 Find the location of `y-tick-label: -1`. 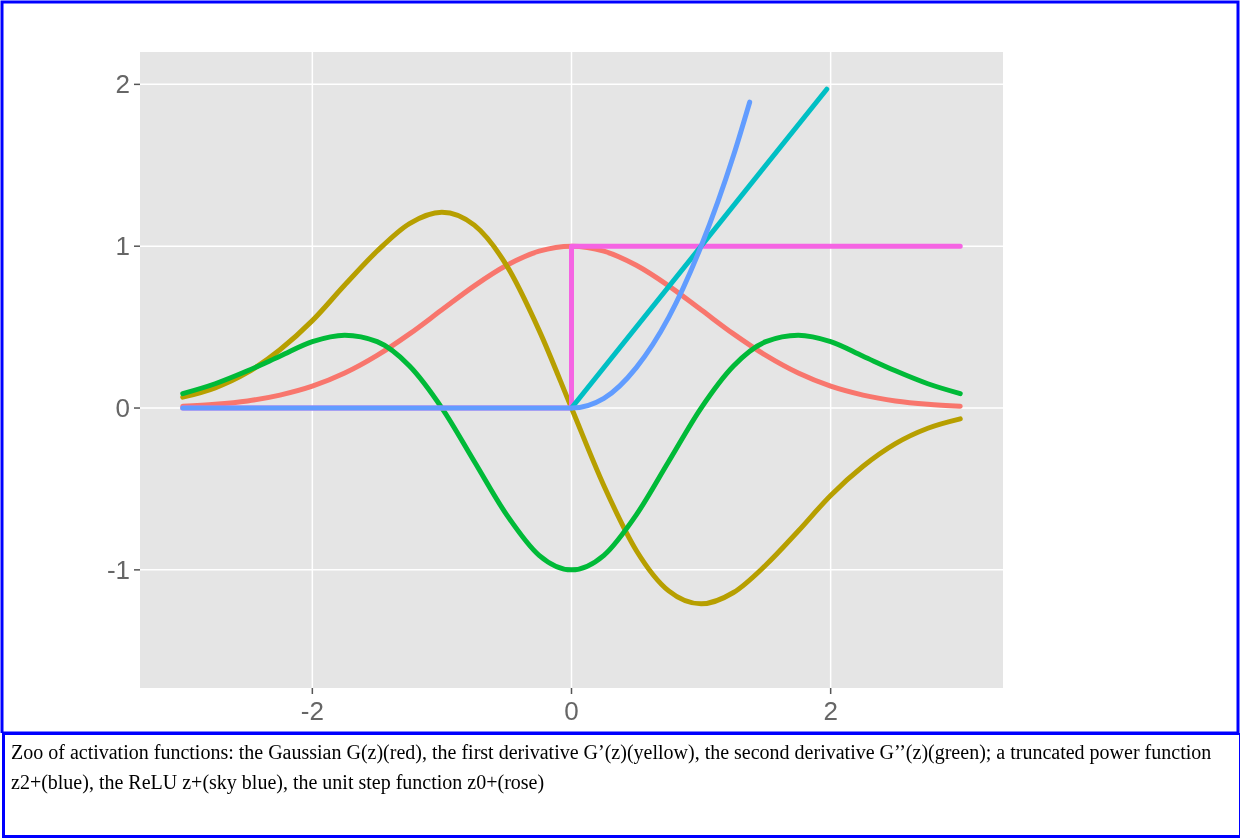

y-tick-label: -1 is located at coordinates (118, 569).